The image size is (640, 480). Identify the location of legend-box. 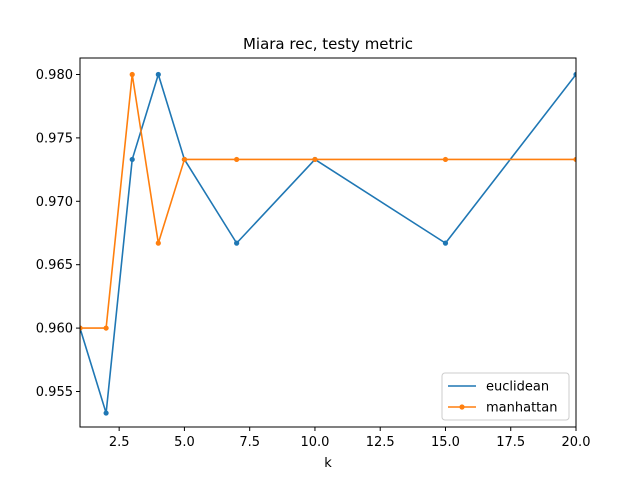
(505, 396).